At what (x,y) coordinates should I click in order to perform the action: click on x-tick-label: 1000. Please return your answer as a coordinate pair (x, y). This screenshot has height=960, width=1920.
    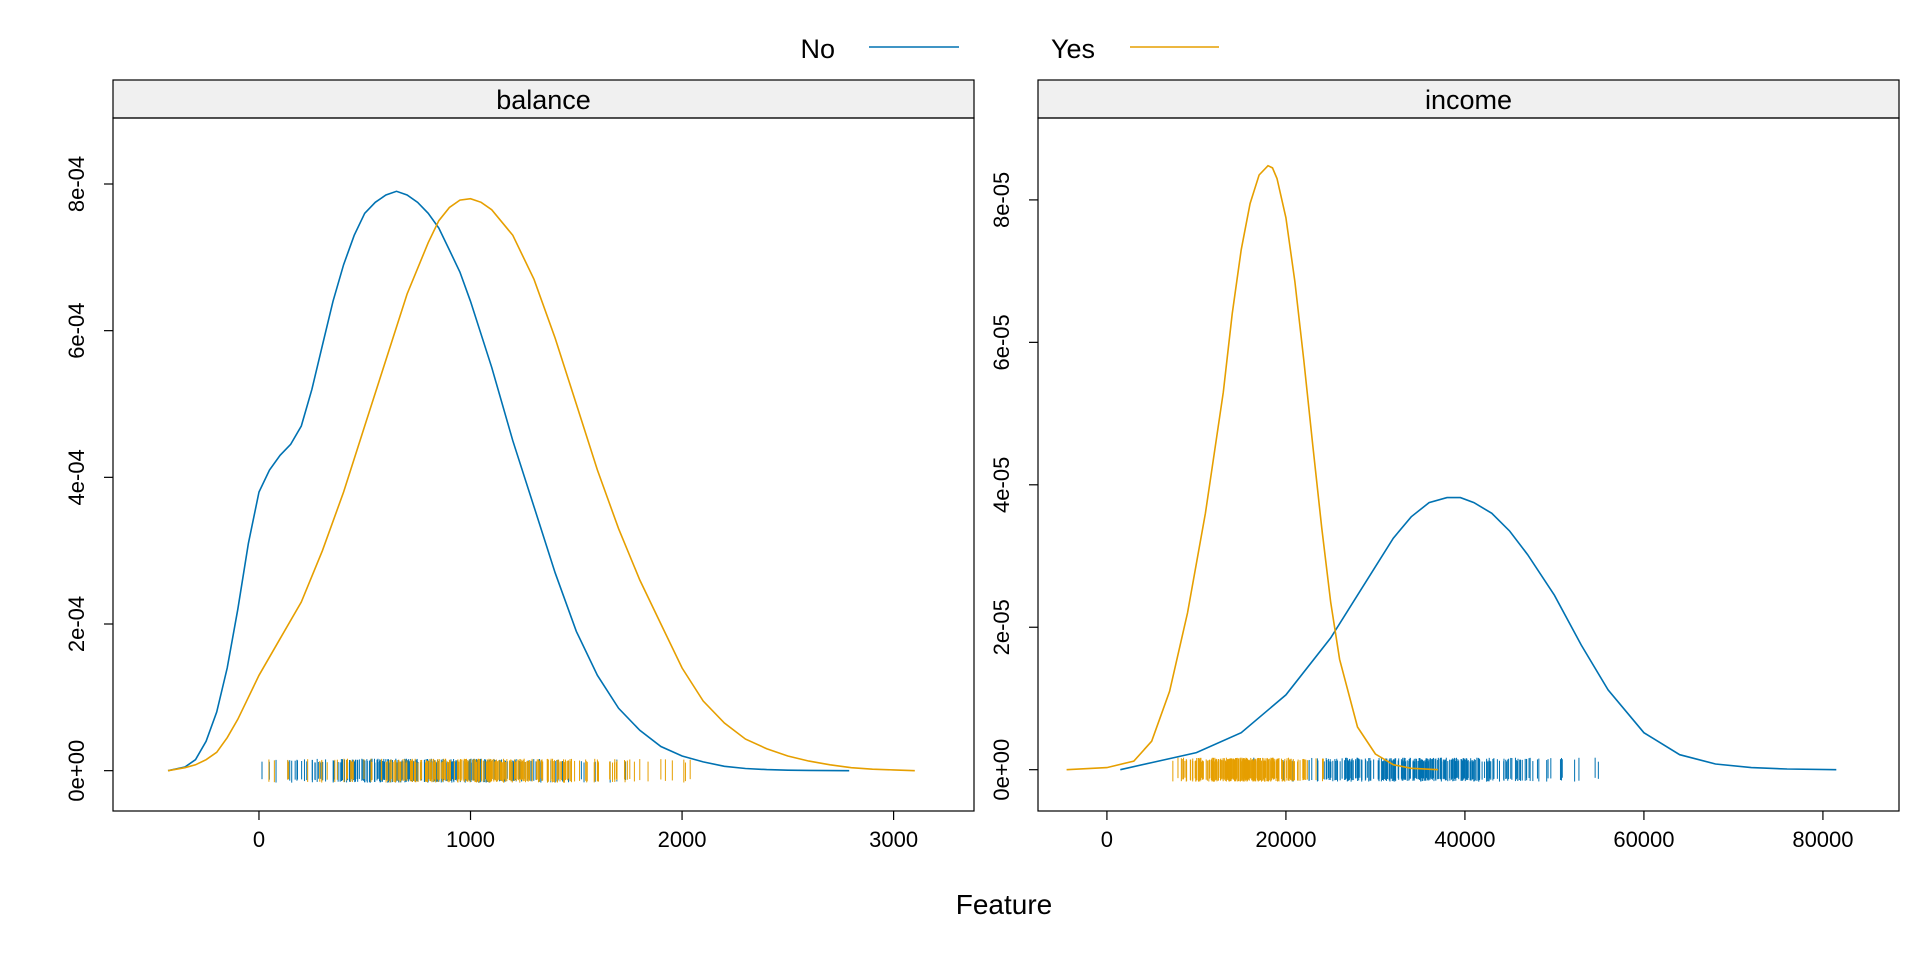
    Looking at the image, I should click on (470, 839).